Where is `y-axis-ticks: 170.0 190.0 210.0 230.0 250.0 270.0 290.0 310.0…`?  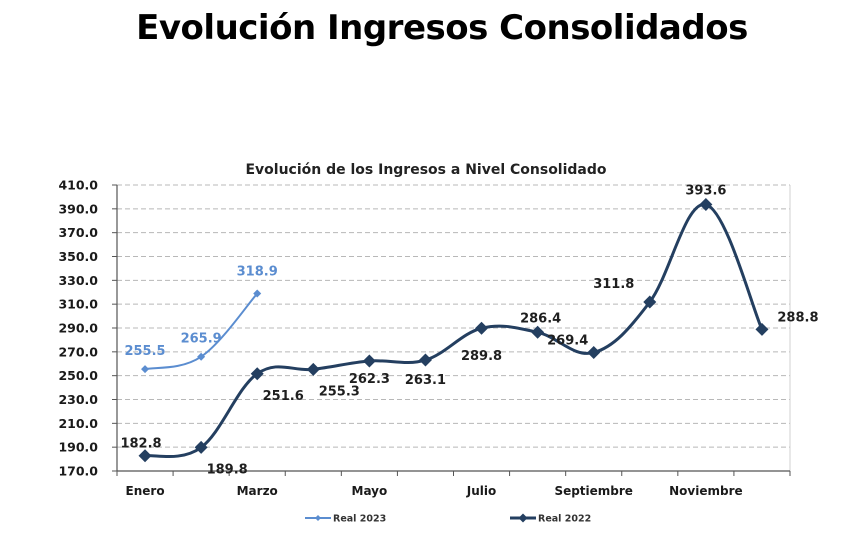
y-axis-ticks: 170.0 190.0 210.0 230.0 250.0 270.0 290.0 310.0… is located at coordinates (87, 328).